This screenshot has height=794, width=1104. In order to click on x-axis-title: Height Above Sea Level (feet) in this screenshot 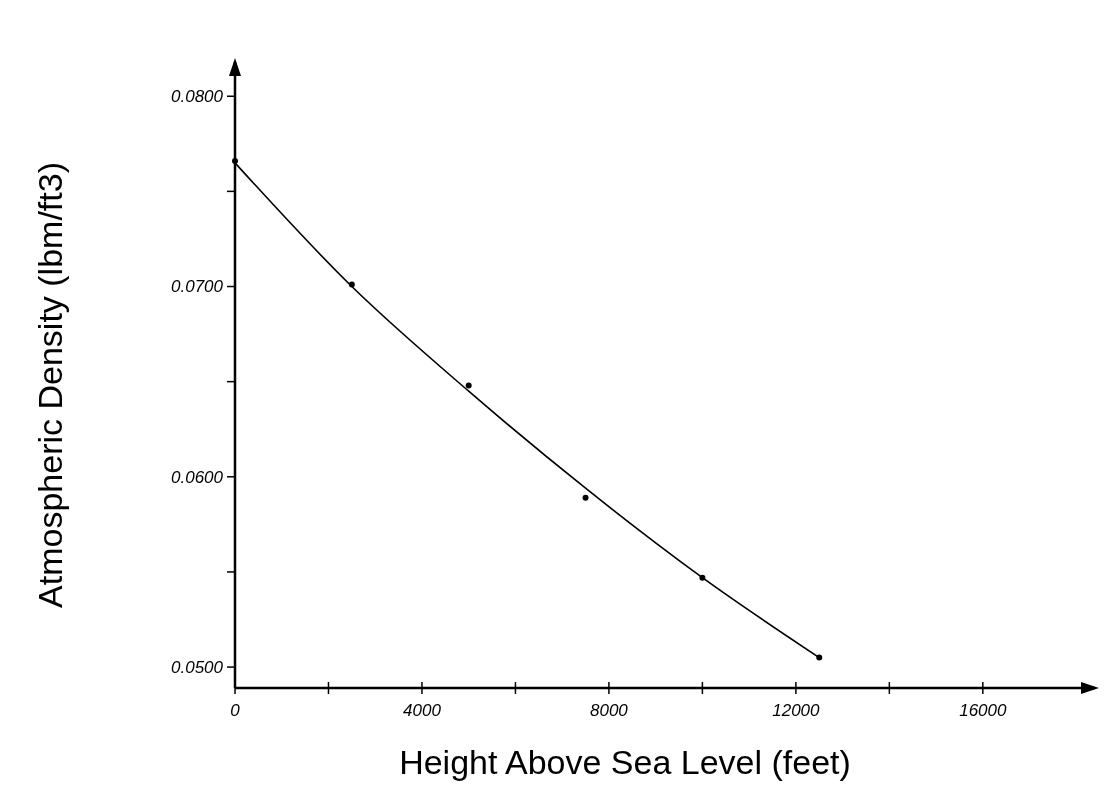, I will do `click(625, 762)`.